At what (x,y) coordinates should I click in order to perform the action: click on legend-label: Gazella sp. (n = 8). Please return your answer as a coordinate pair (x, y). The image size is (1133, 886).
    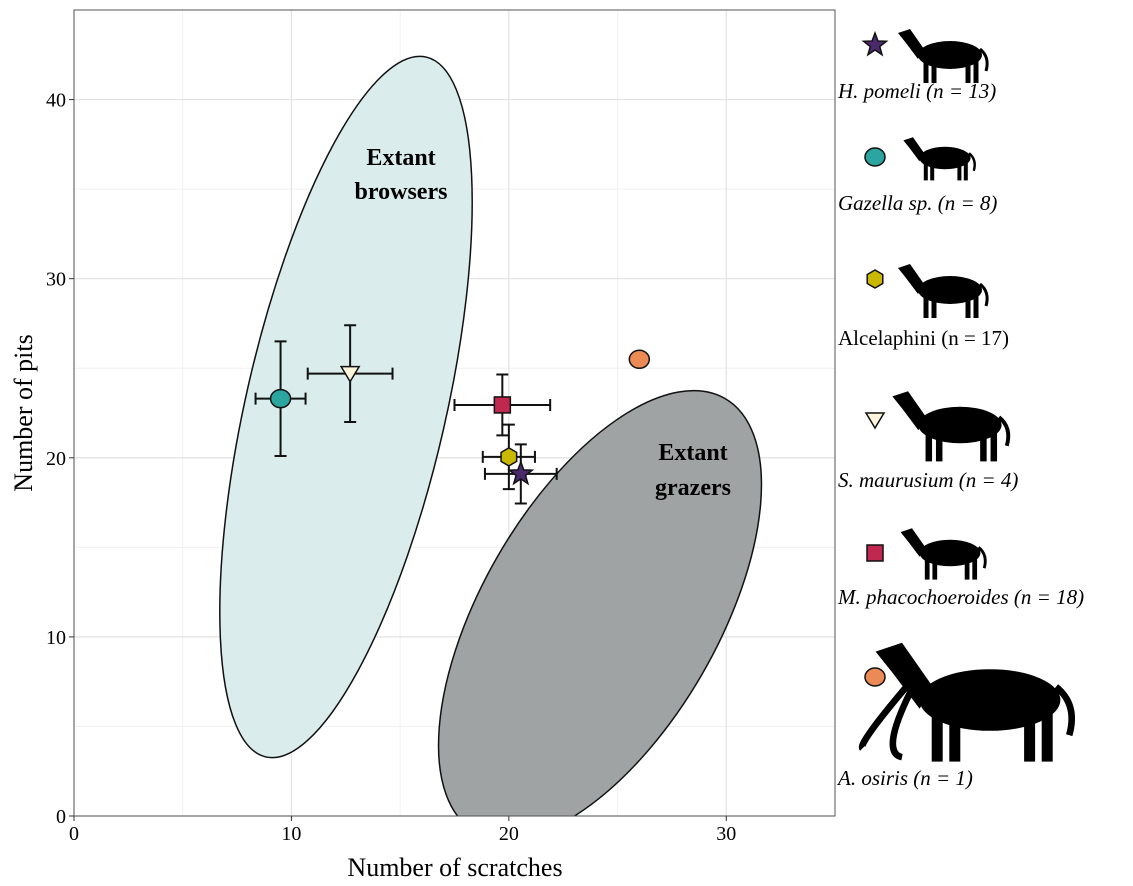
    Looking at the image, I should click on (917, 203).